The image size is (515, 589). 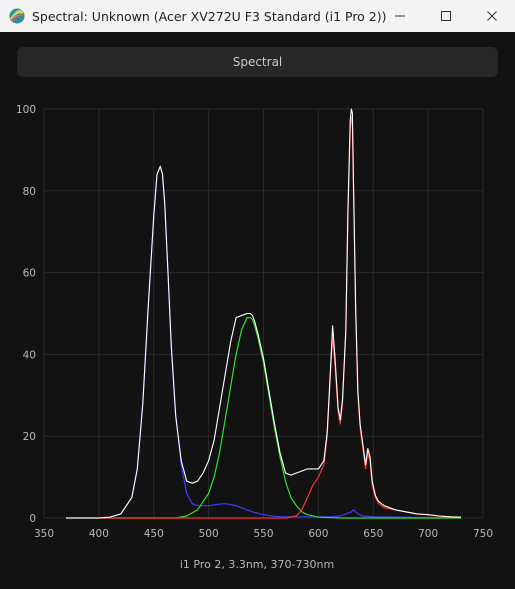 I want to click on x-tick-label: 350, so click(x=44, y=534).